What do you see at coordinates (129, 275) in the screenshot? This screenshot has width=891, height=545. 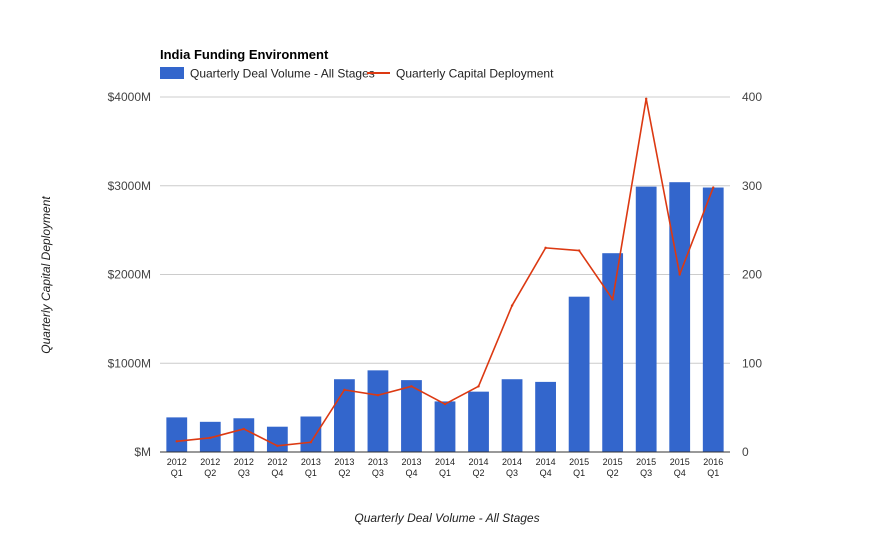 I see `y-left-tick-label: $2000M` at bounding box center [129, 275].